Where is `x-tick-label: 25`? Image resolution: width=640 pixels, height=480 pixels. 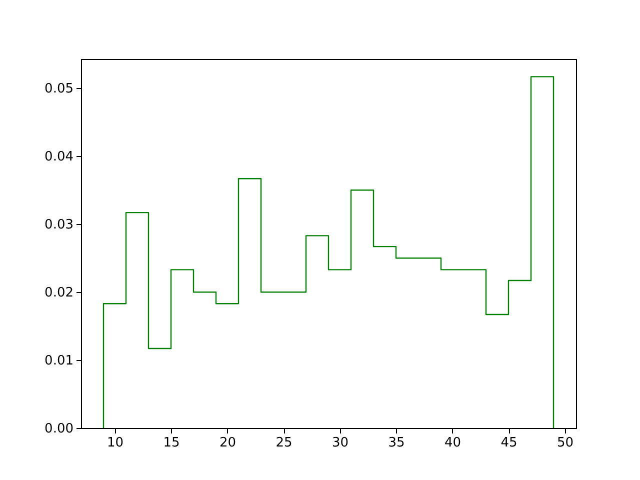
x-tick-label: 25 is located at coordinates (284, 443).